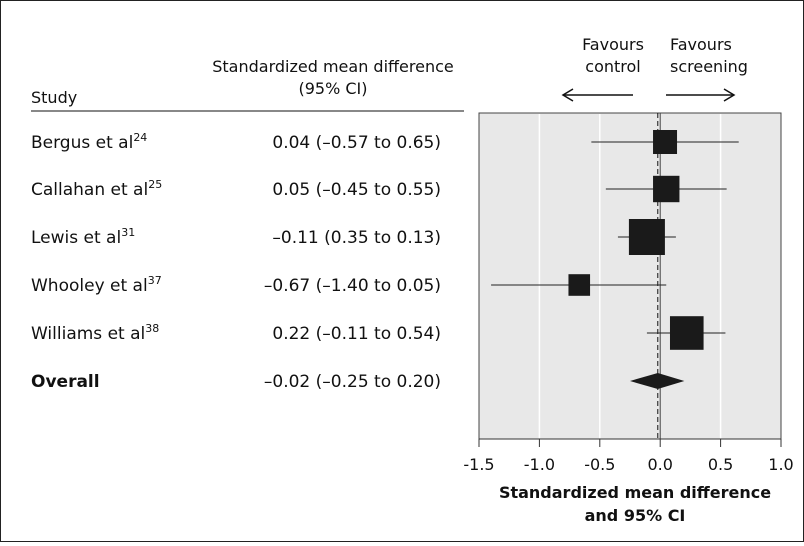 The image size is (804, 546). What do you see at coordinates (780, 464) in the screenshot?
I see `x-tick-label: 1.0` at bounding box center [780, 464].